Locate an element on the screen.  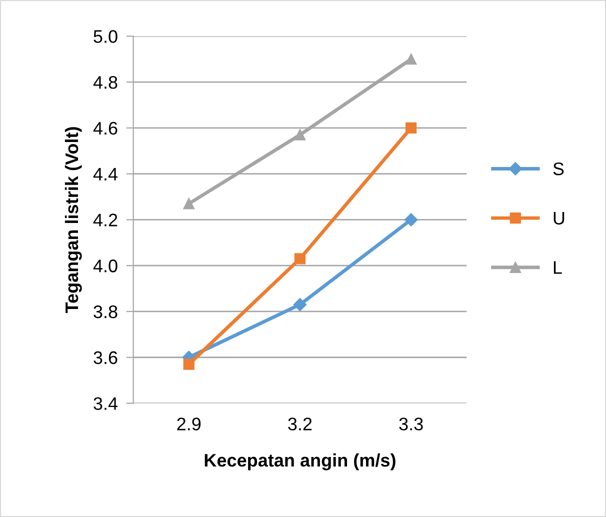
y-tick-label: 3.8 is located at coordinates (106, 311).